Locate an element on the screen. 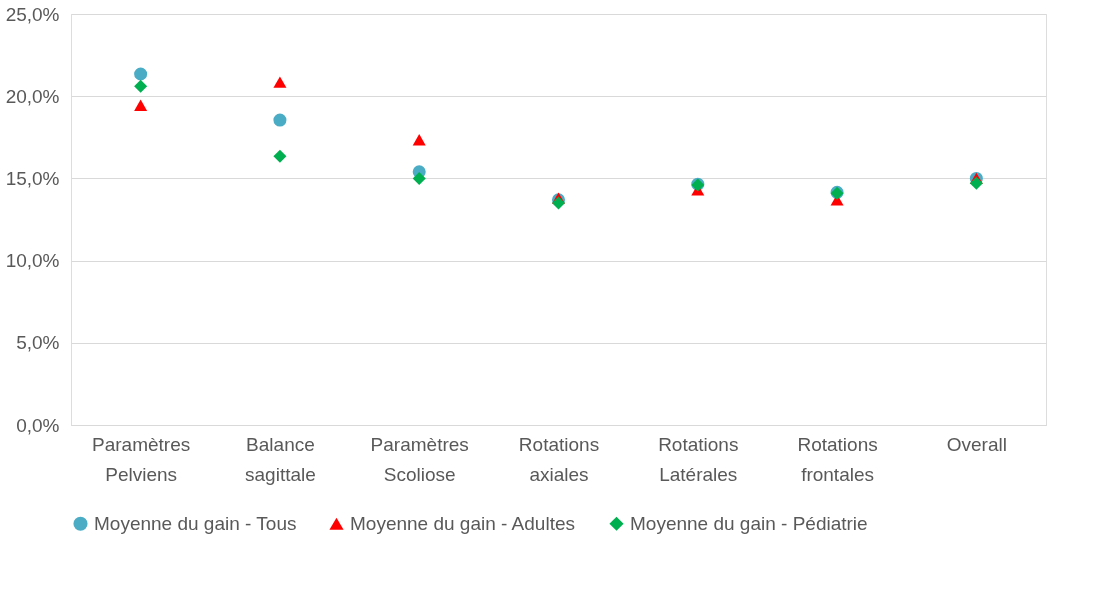  x-tick-label: Balance sagittale is located at coordinates (280, 459).